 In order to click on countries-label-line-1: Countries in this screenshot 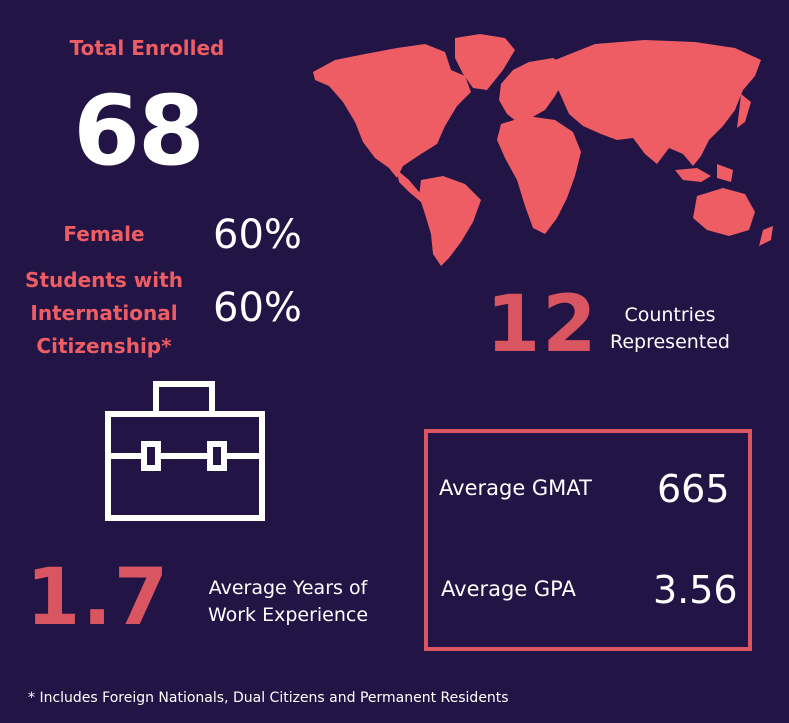, I will do `click(670, 315)`.